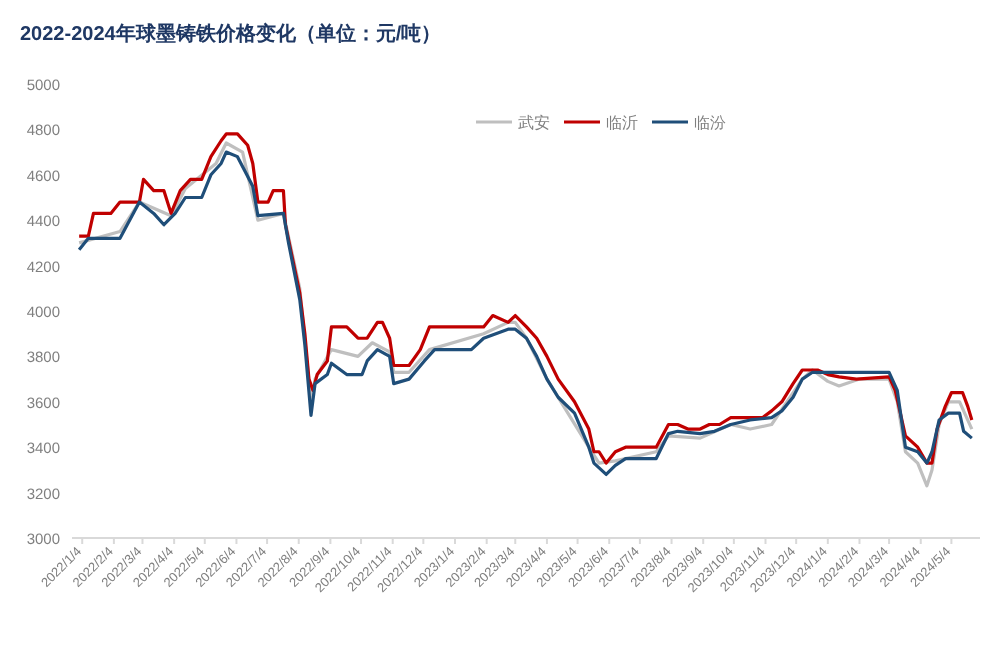 The width and height of the screenshot is (1000, 664). What do you see at coordinates (231, 35) in the screenshot?
I see `title: 2022-2024年球墨铸铁价格变化（单位：元/吨）` at bounding box center [231, 35].